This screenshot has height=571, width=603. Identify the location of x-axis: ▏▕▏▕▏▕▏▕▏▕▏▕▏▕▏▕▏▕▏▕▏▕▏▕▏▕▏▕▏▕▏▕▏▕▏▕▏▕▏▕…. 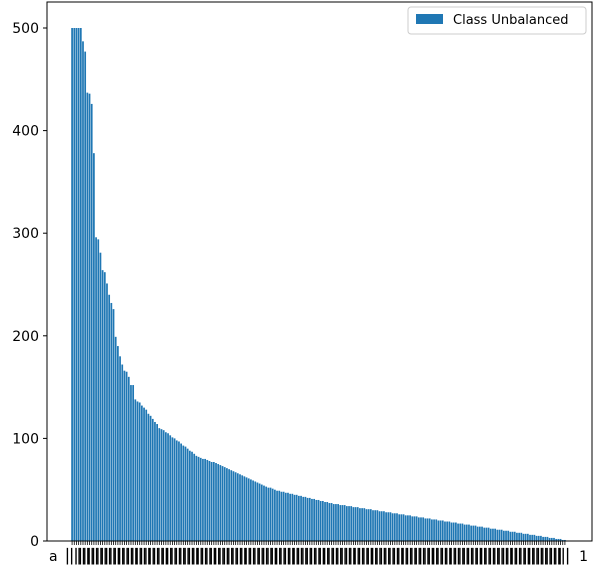
(318, 553).